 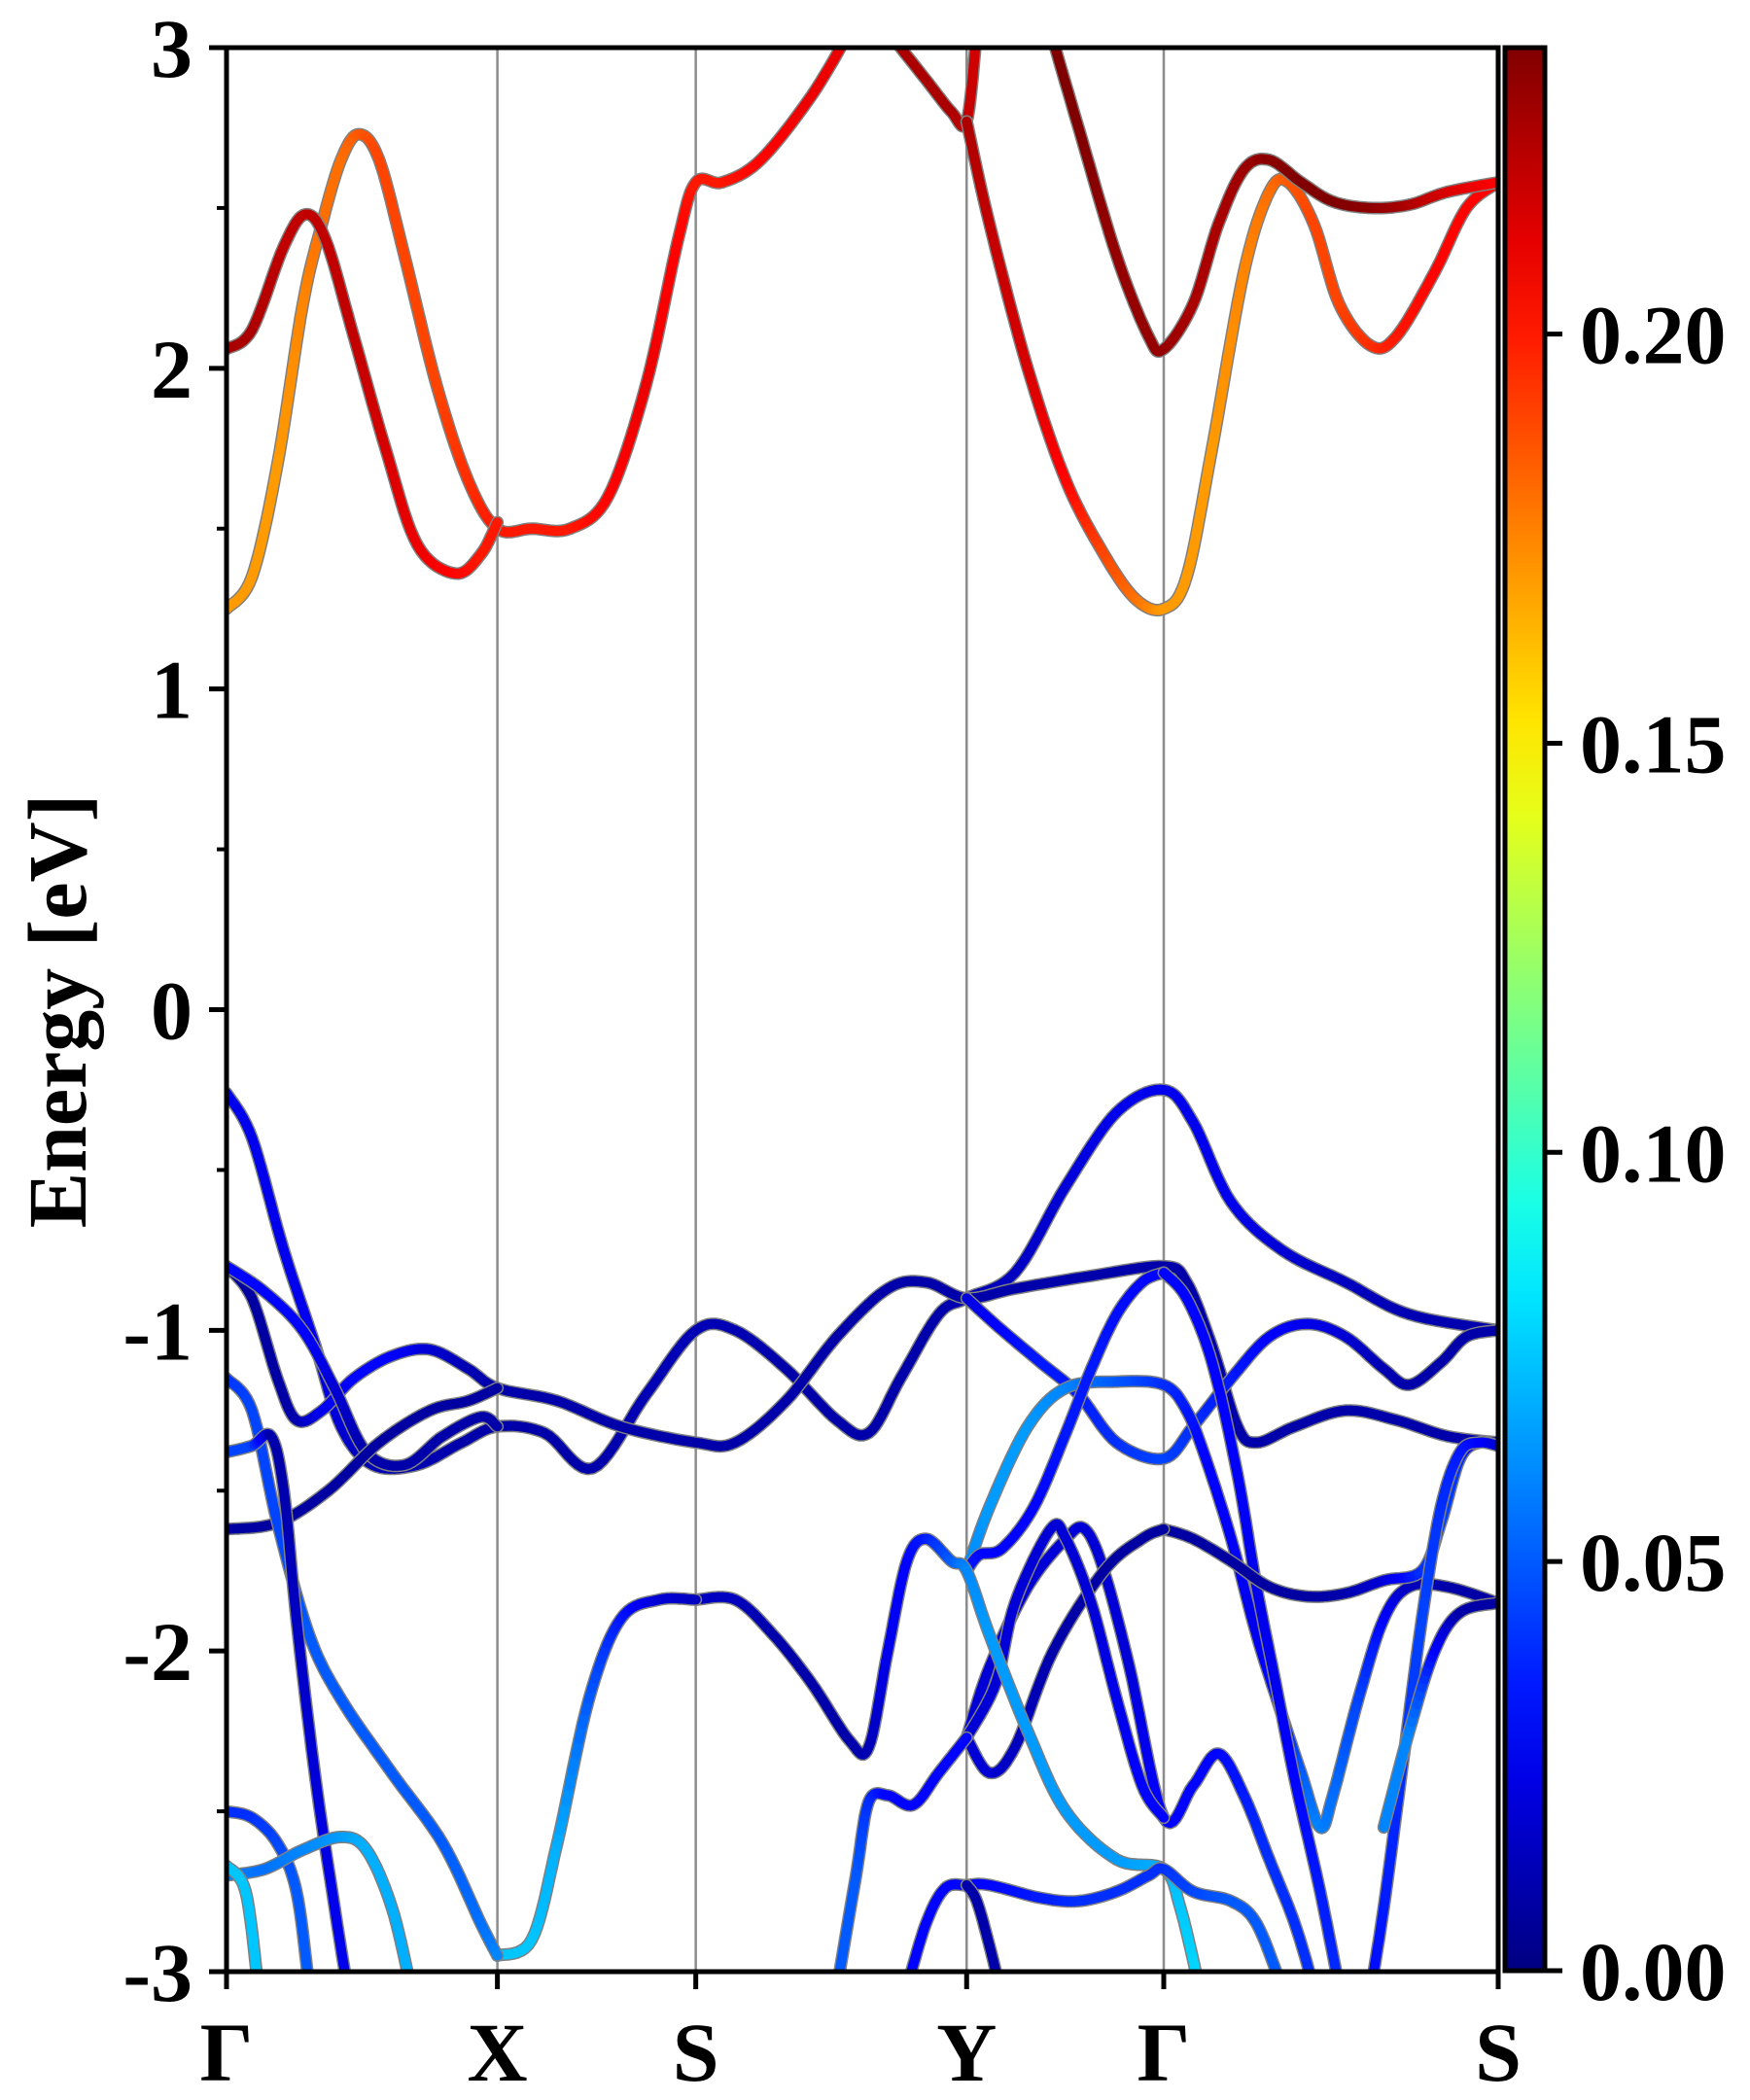 I want to click on band-cb-red-yg, so click(x=1229, y=366).